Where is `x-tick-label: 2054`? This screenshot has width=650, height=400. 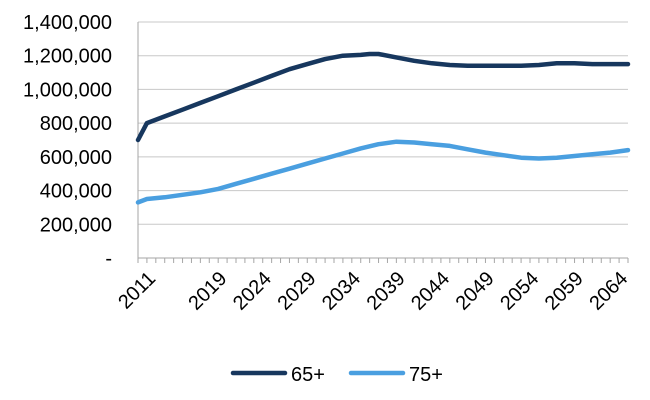 x-tick-label: 2054 is located at coordinates (519, 291).